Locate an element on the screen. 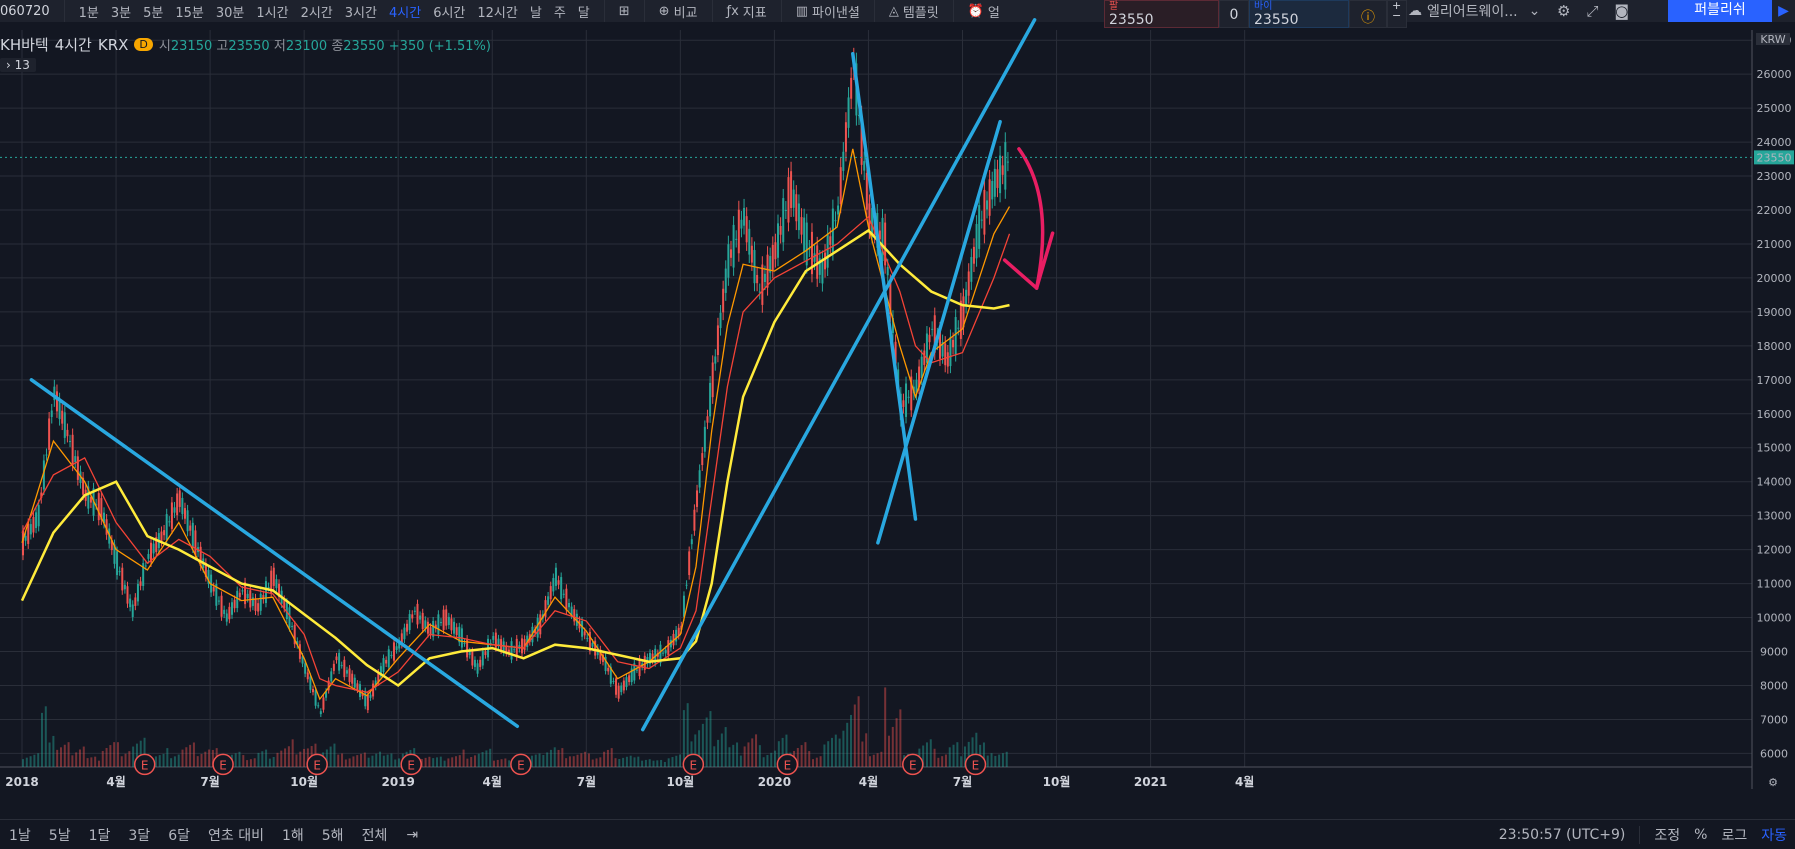  templates-button: ◬ 템플릿 is located at coordinates (914, 11).